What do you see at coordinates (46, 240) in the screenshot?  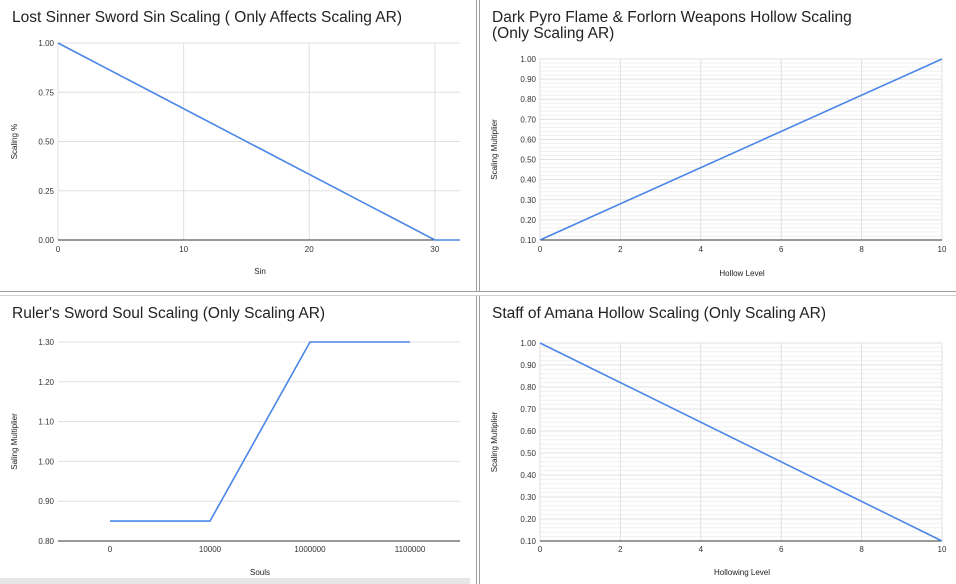 I see `y-tick-label: 0.00` at bounding box center [46, 240].